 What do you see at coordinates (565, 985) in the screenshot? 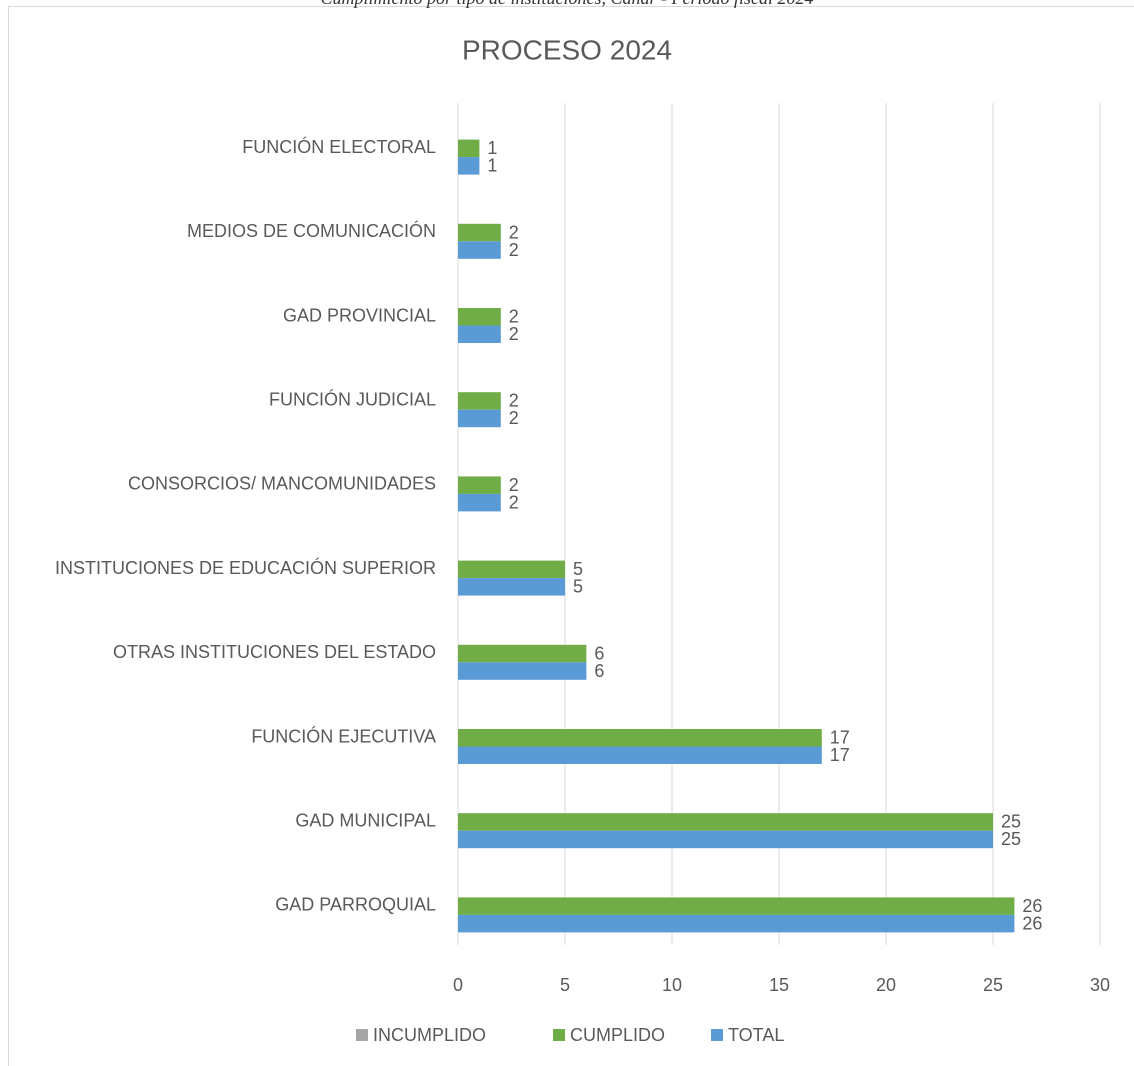
I see `x-tick-label: 5` at bounding box center [565, 985].